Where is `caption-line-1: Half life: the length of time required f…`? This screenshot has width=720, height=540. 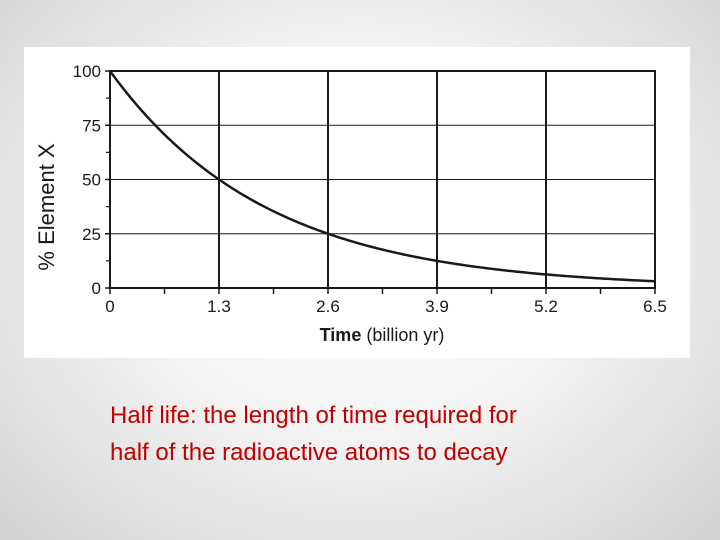 caption-line-1: Half life: the length of time required f… is located at coordinates (313, 415).